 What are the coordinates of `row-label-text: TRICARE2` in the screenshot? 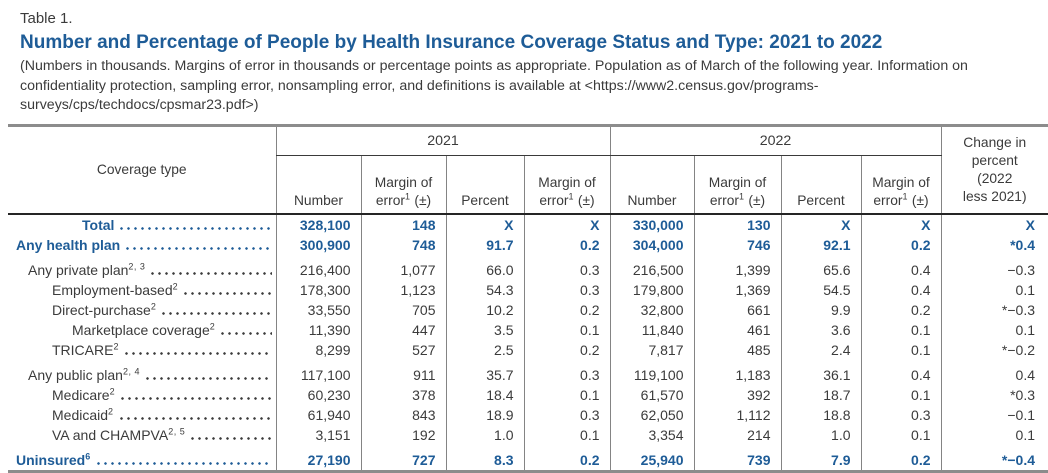 It's located at (85, 349).